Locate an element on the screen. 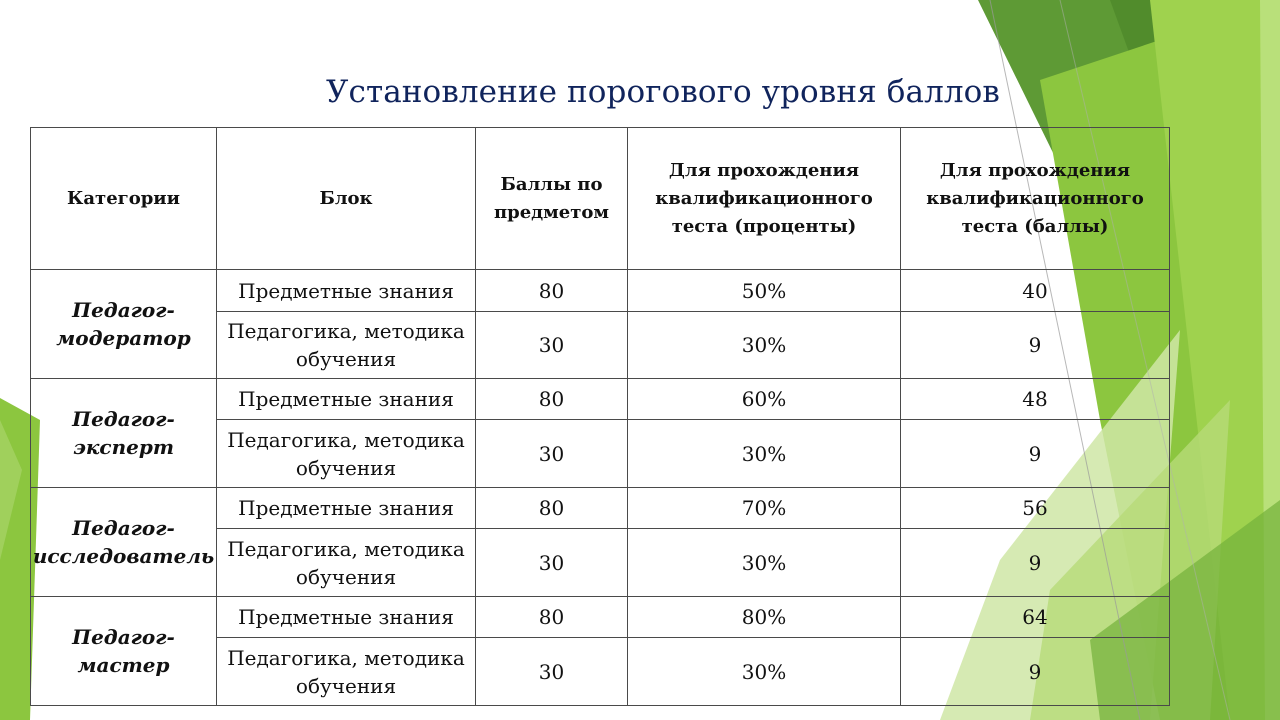  category-cell: Педагог-исследователь is located at coordinates (123, 542).